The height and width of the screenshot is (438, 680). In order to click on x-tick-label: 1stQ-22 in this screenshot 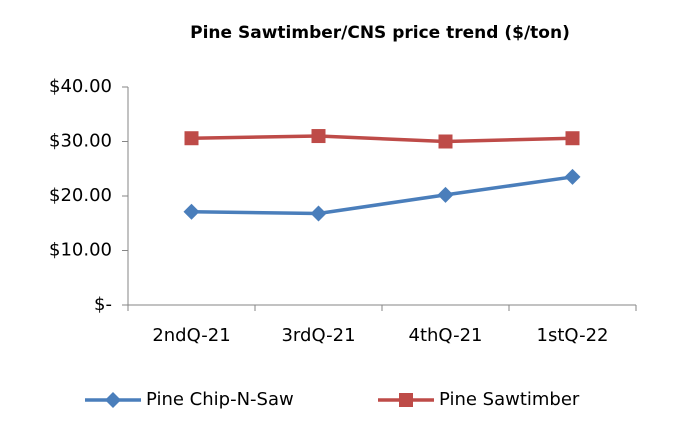, I will do `click(573, 335)`.